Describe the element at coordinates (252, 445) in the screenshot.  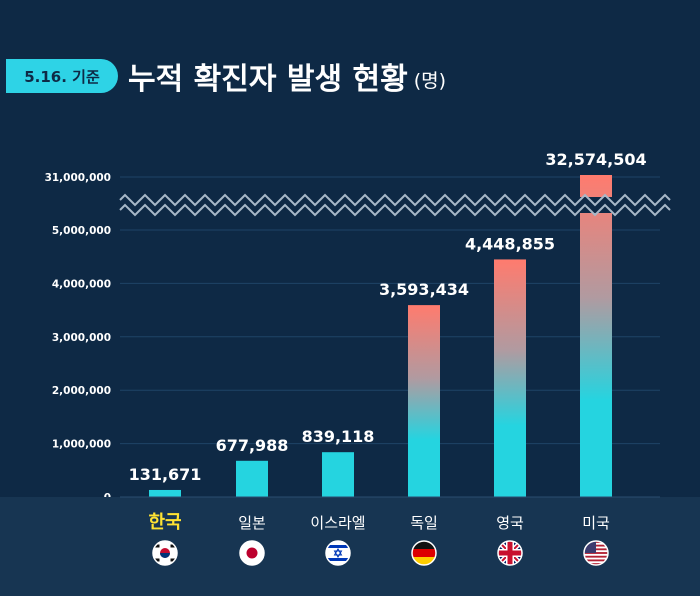
I see `value-label: 677,988` at that location.